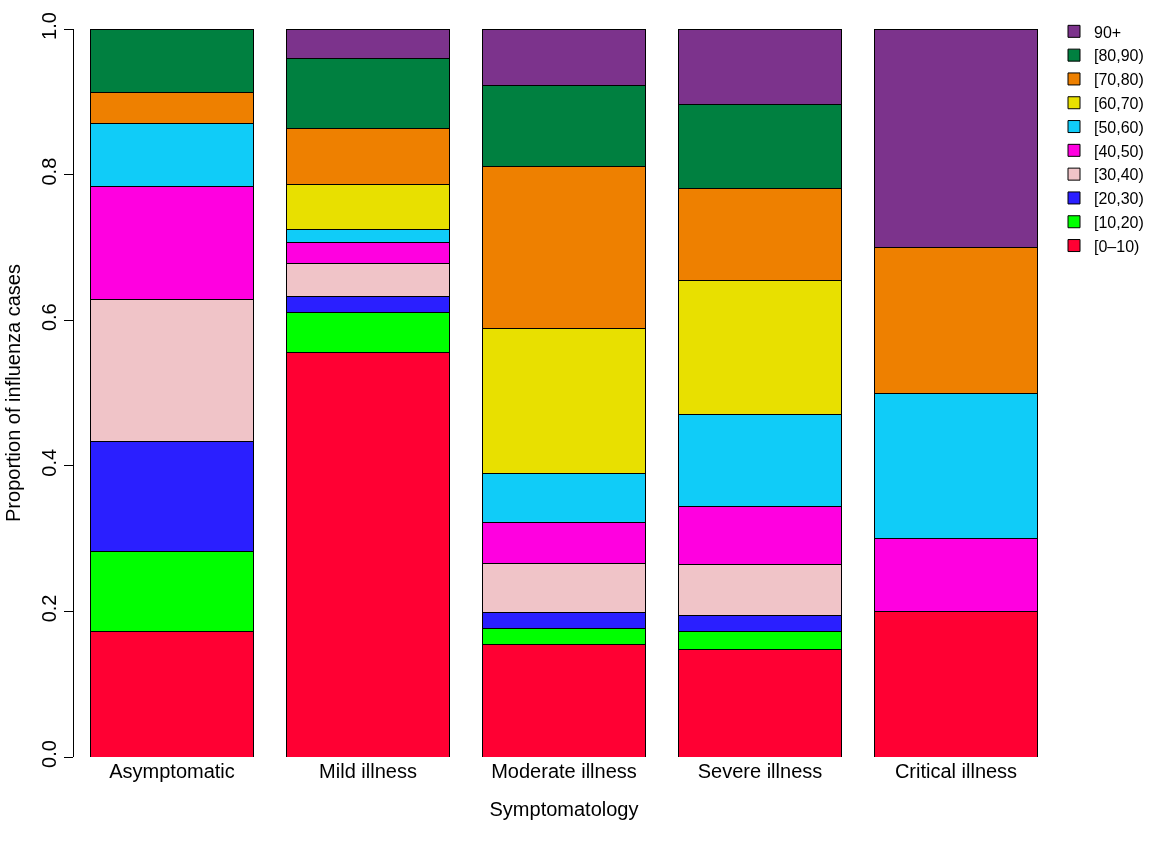 This screenshot has height=847, width=1164. Describe the element at coordinates (172, 771) in the screenshot. I see `x-tick-label: Asymptomatic` at that location.